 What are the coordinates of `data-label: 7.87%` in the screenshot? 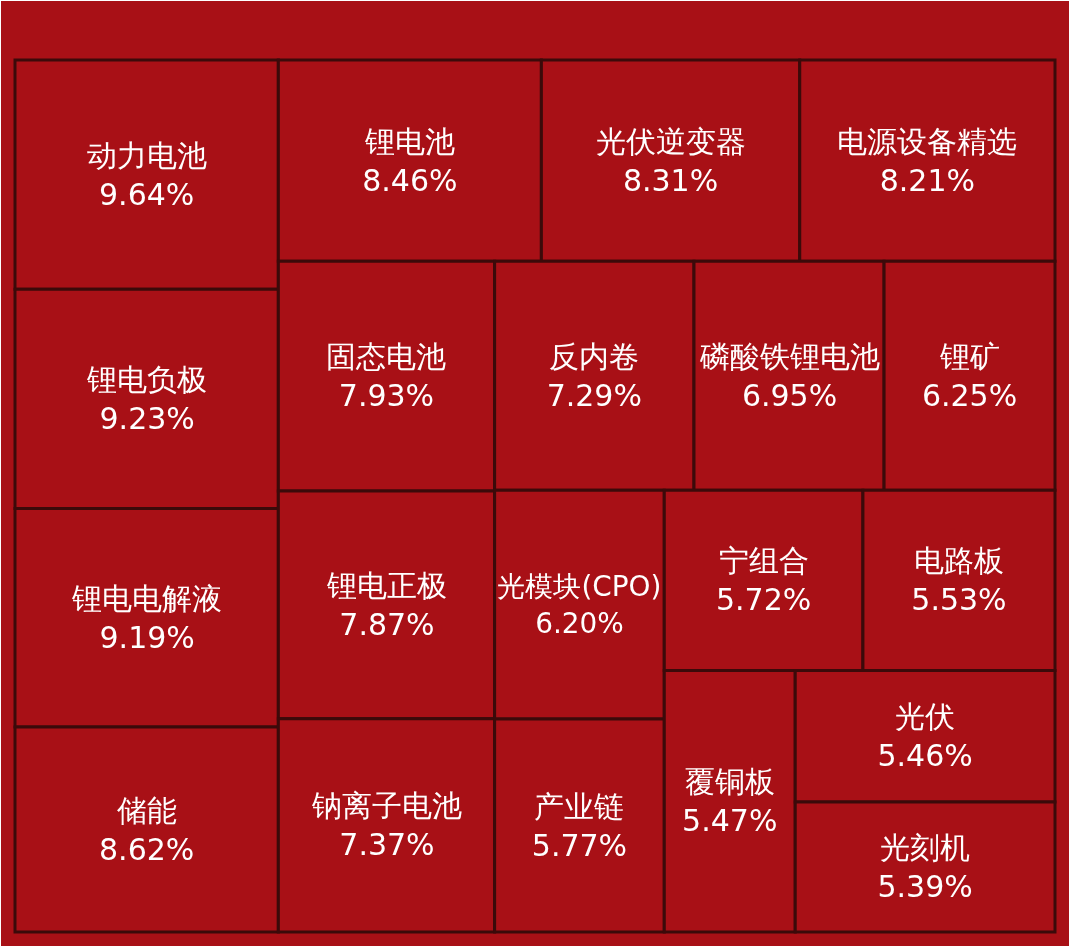 It's located at (387, 624).